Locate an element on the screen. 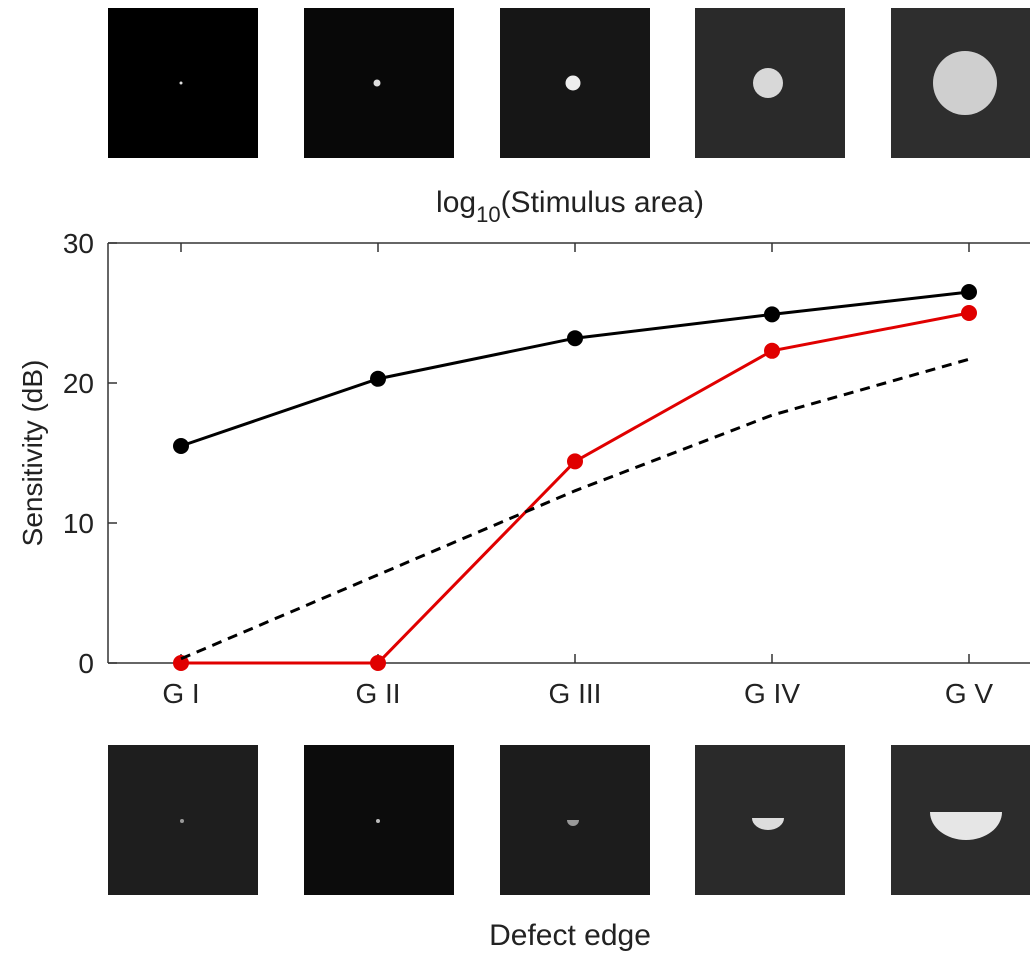 The height and width of the screenshot is (958, 1030). y-tick-label: 30 is located at coordinates (78, 243).